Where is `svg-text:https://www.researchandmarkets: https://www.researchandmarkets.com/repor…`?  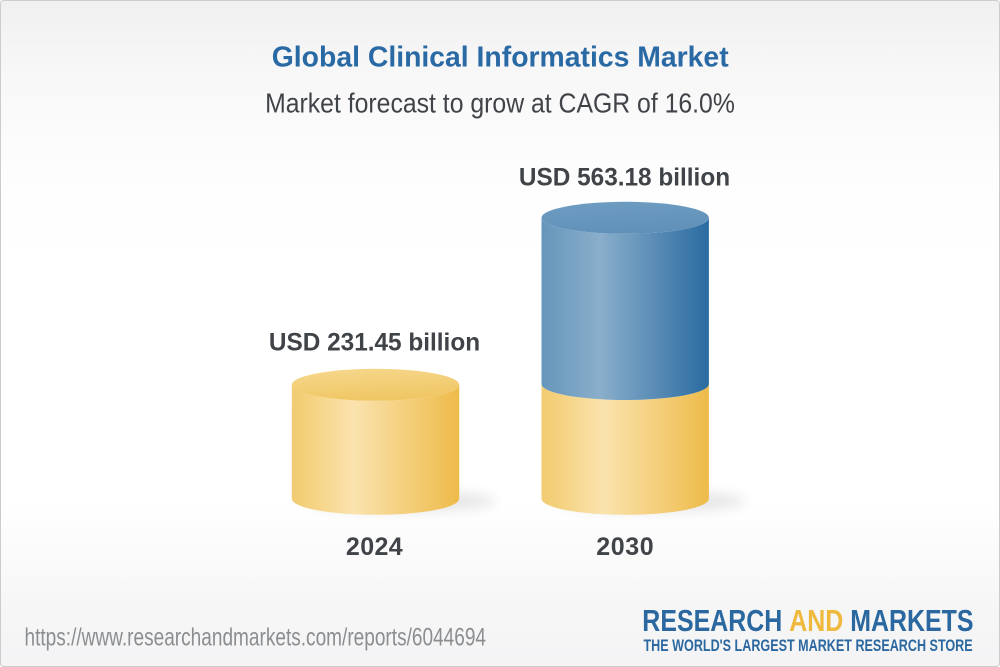
svg-text:https://www.researchandmarkets: https://www.researchandmarkets.com/repor… is located at coordinates (256, 637).